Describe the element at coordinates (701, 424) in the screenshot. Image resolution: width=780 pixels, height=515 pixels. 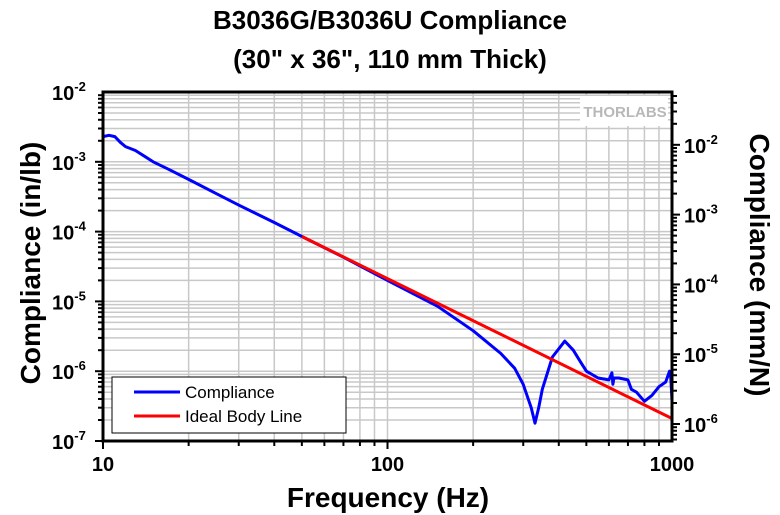
I see `y-tick-label-right: 10⁻⁶` at that location.